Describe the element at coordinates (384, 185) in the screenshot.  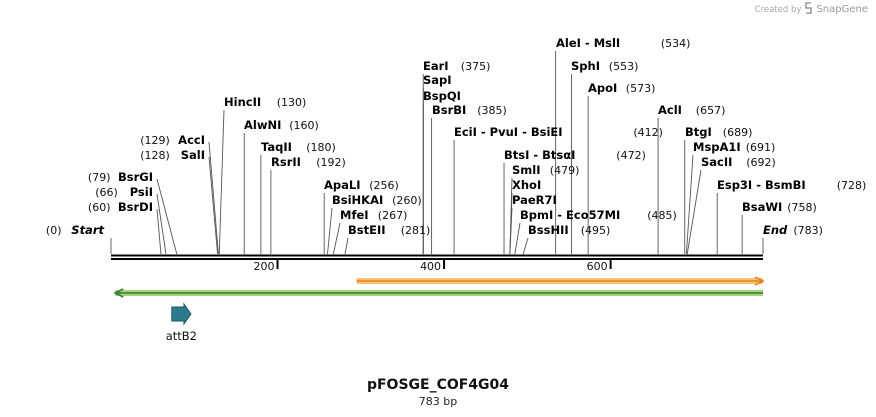
I see `site-position: (256)` at that location.